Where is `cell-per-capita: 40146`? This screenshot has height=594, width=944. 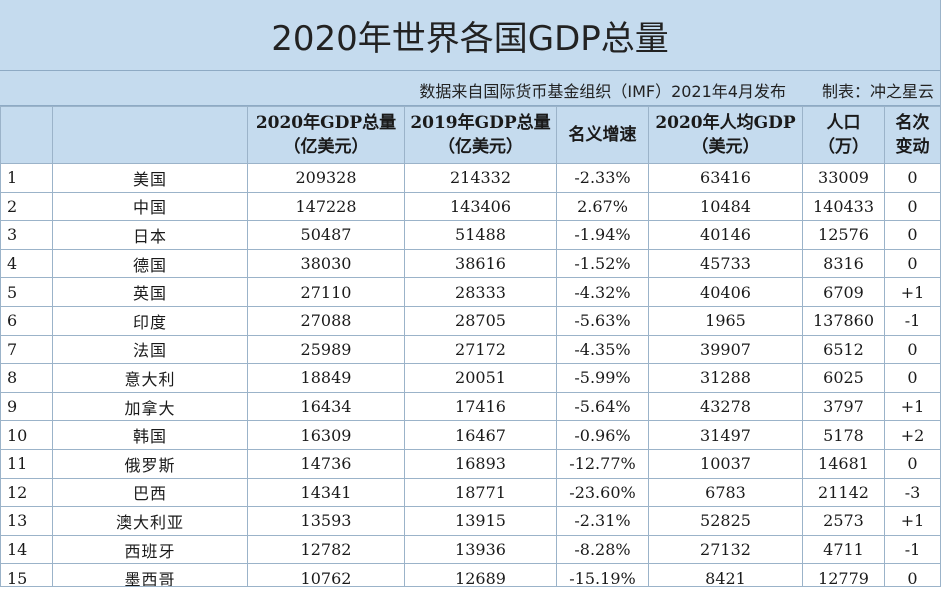 cell-per-capita: 40146 is located at coordinates (725, 235).